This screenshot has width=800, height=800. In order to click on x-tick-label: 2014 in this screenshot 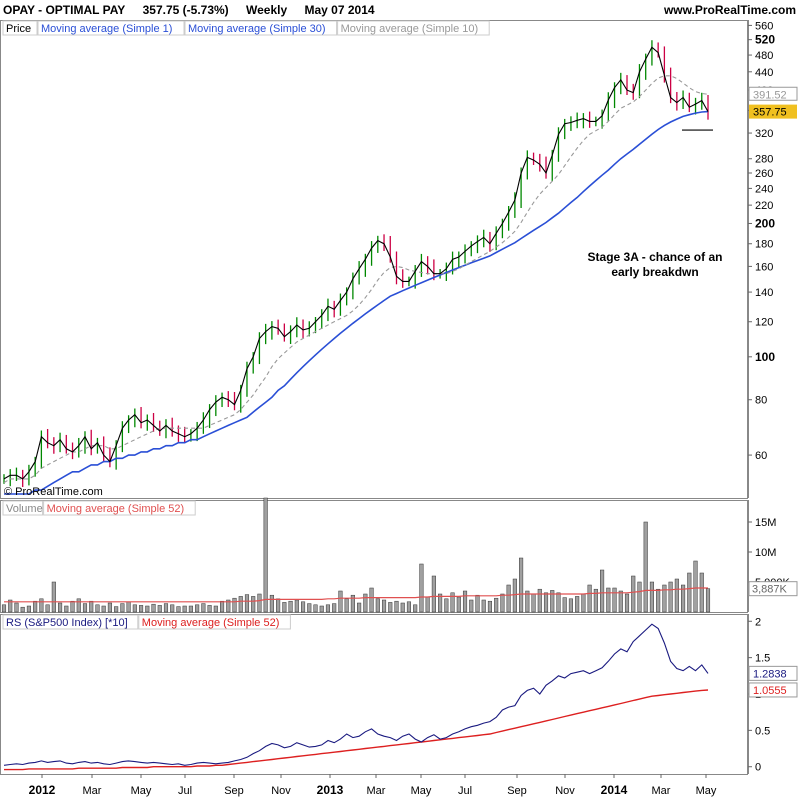, I will do `click(614, 790)`.